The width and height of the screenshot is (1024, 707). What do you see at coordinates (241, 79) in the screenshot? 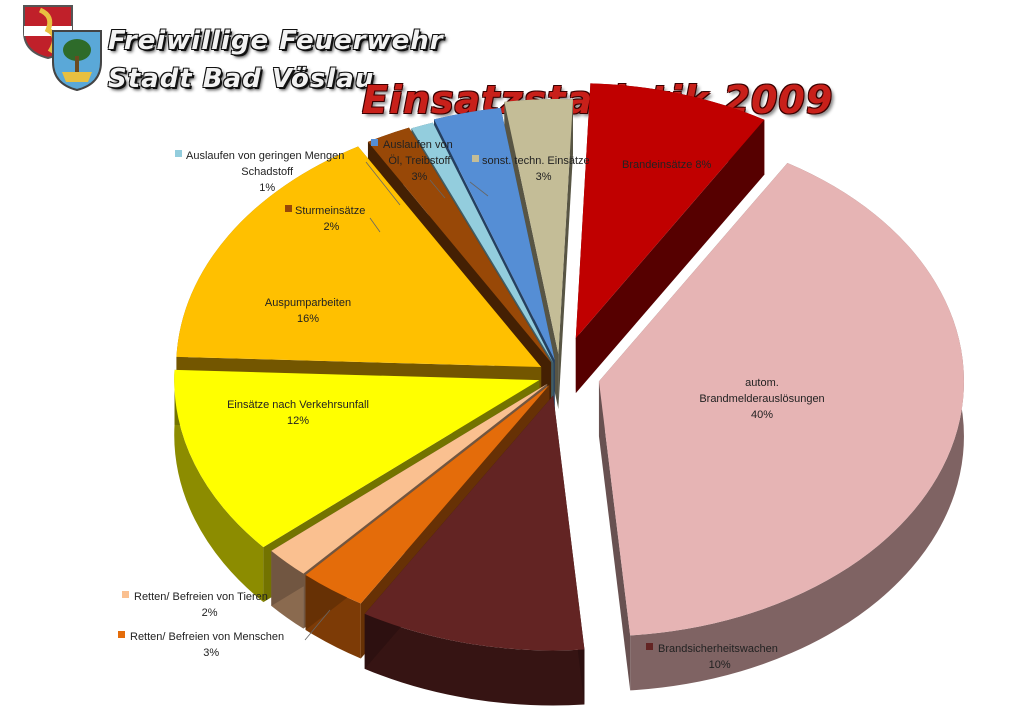
I see `org-name-line2: Stadt Bad Vöslau` at bounding box center [241, 79].